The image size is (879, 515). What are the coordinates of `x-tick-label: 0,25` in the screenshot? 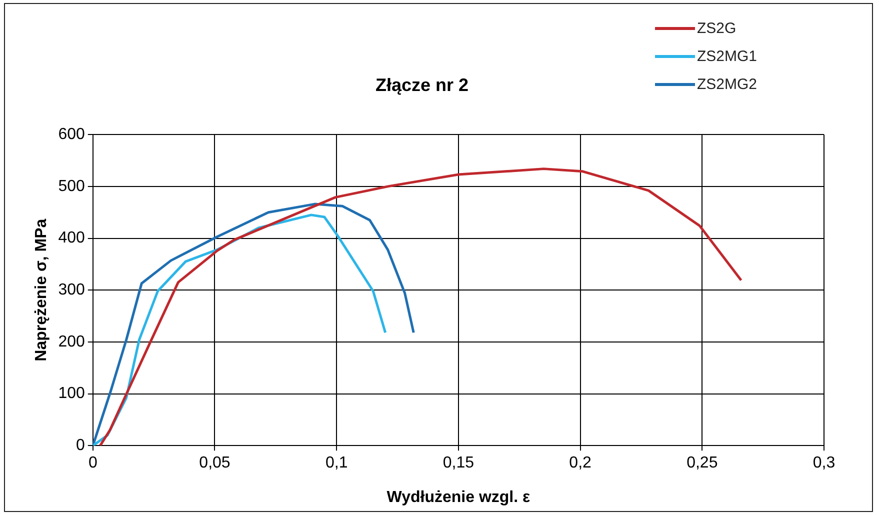 It's located at (702, 463).